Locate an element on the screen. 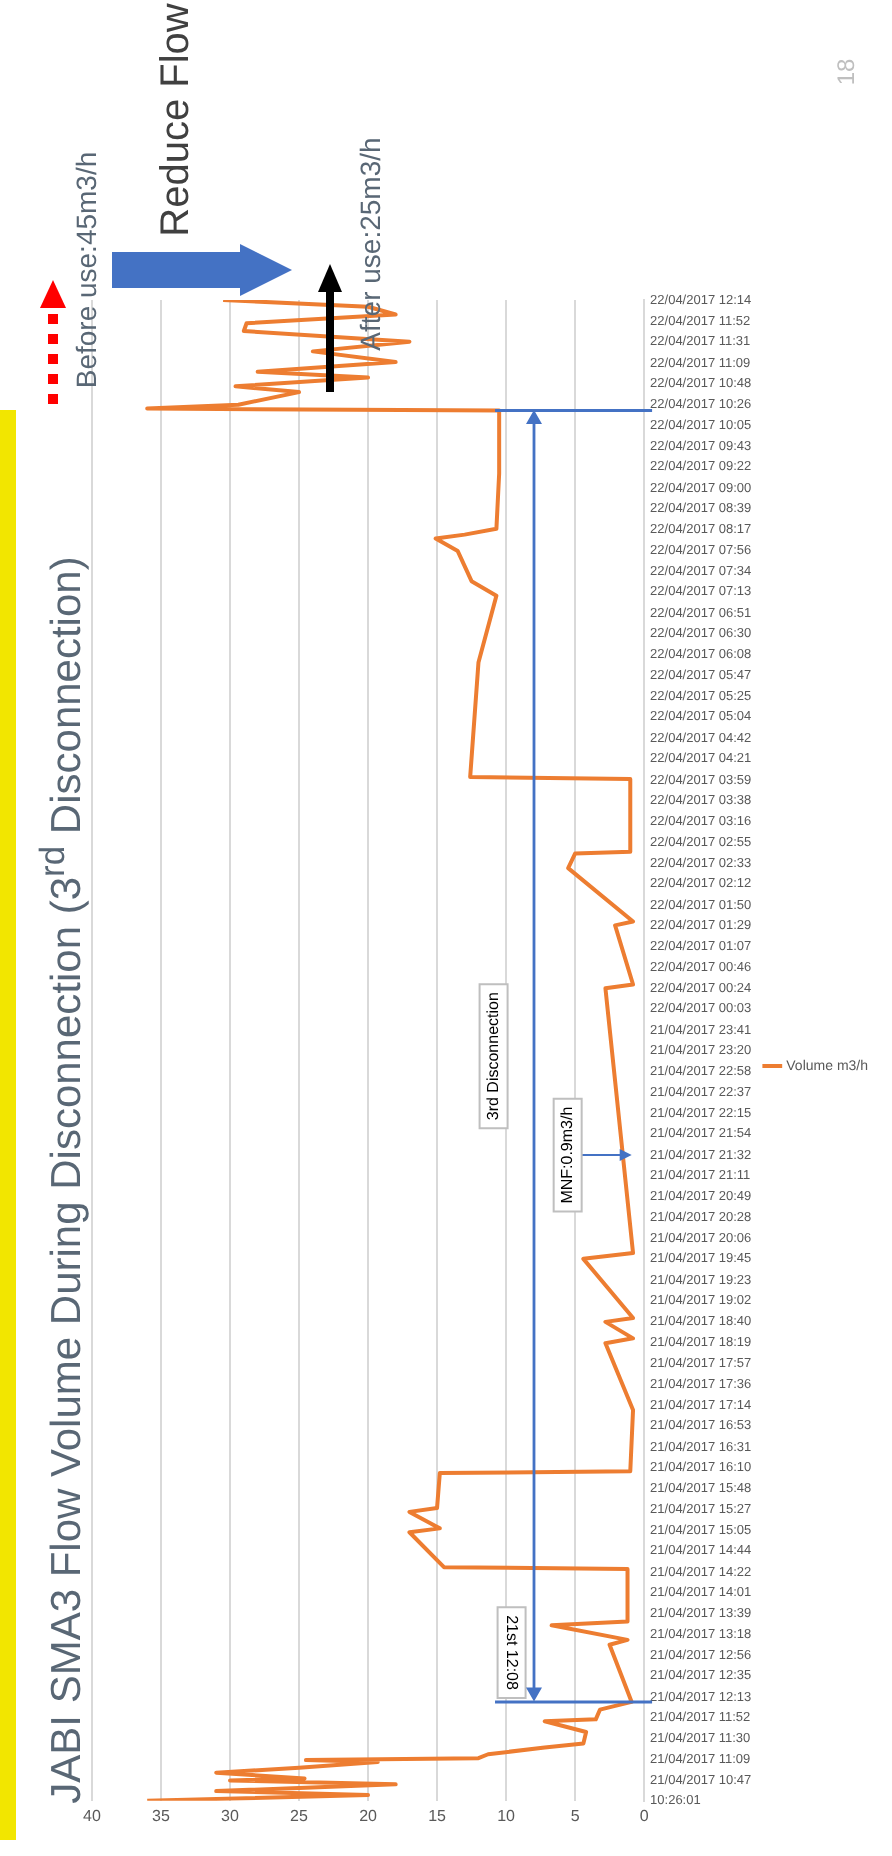 This screenshot has height=1856, width=892. x-tick-label: 15 is located at coordinates (438, 1815).